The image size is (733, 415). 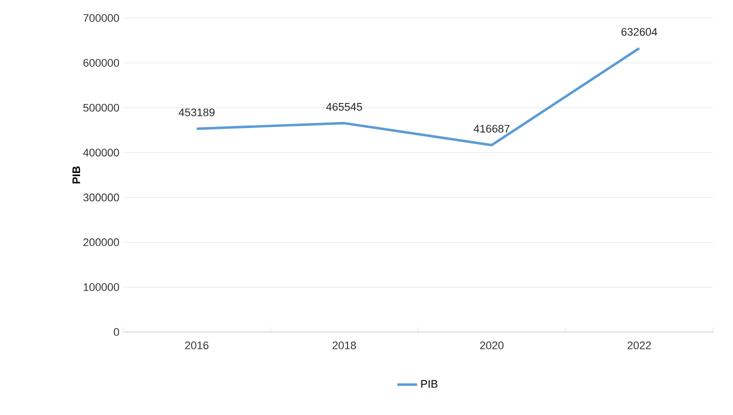 What do you see at coordinates (429, 384) in the screenshot?
I see `legend-label: PIB` at bounding box center [429, 384].